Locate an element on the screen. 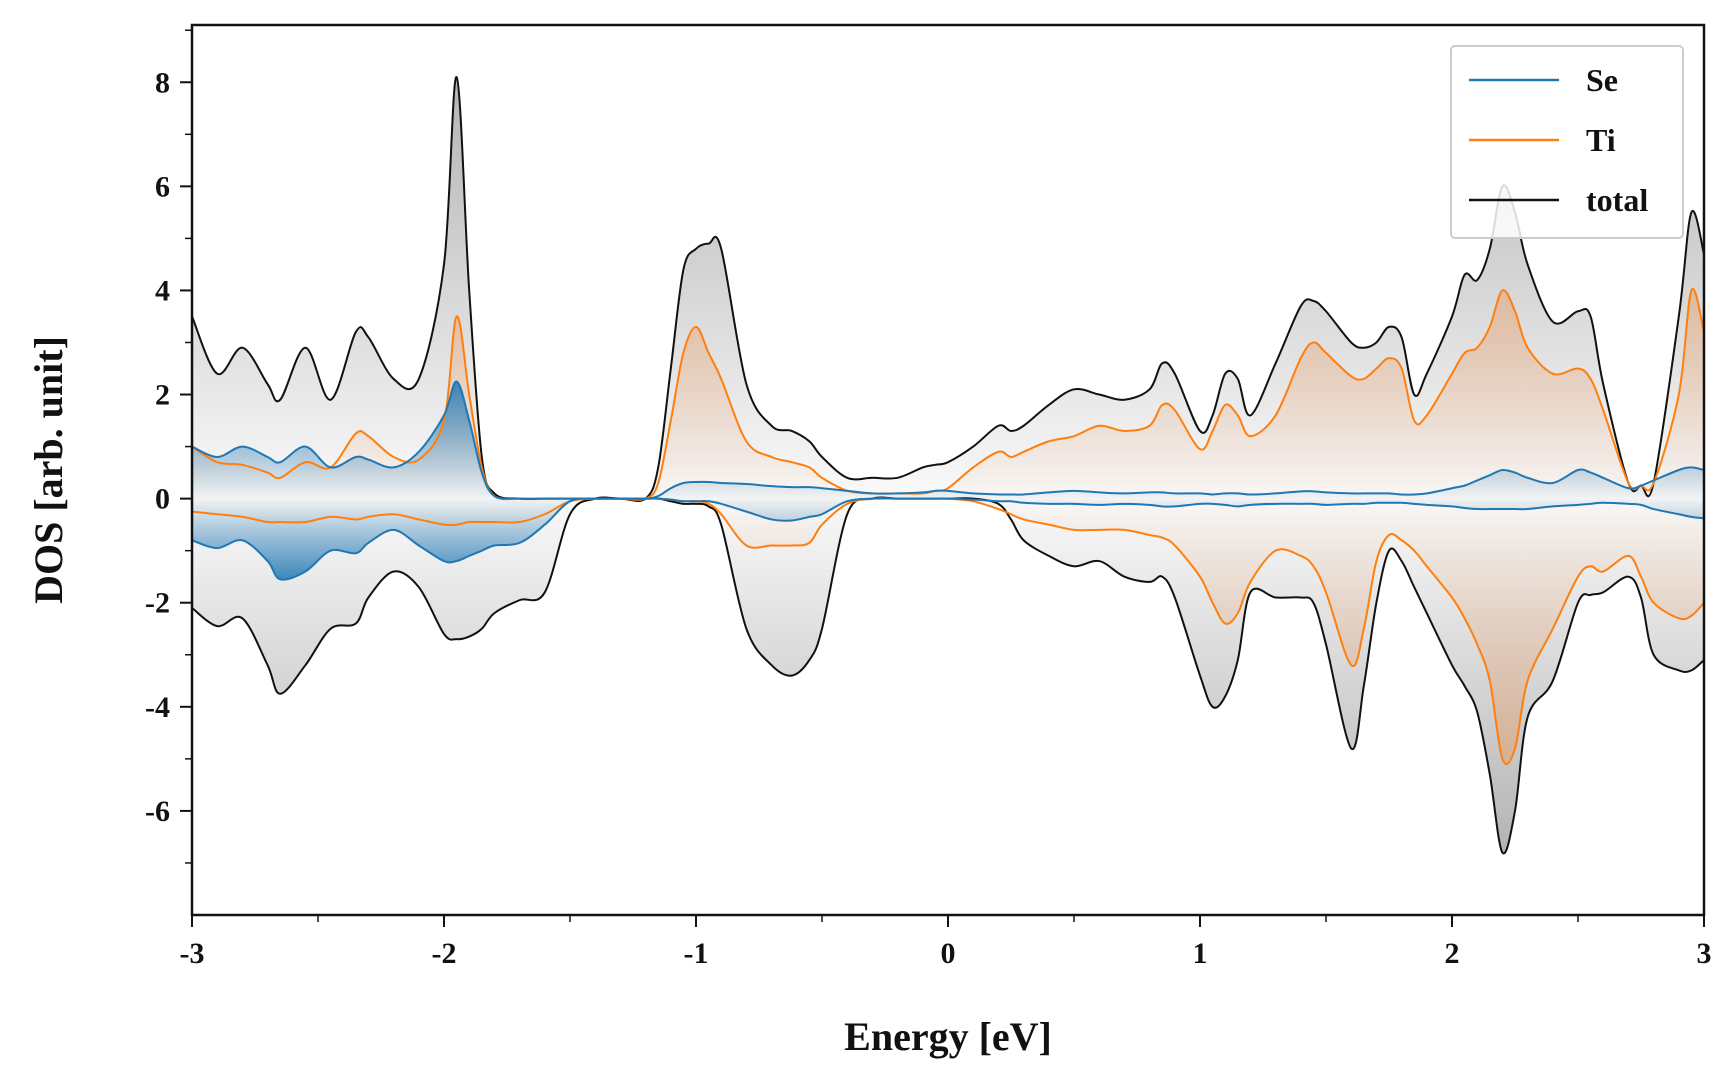 The image size is (1728, 1080). x-tick-label: 0 is located at coordinates (948, 953).